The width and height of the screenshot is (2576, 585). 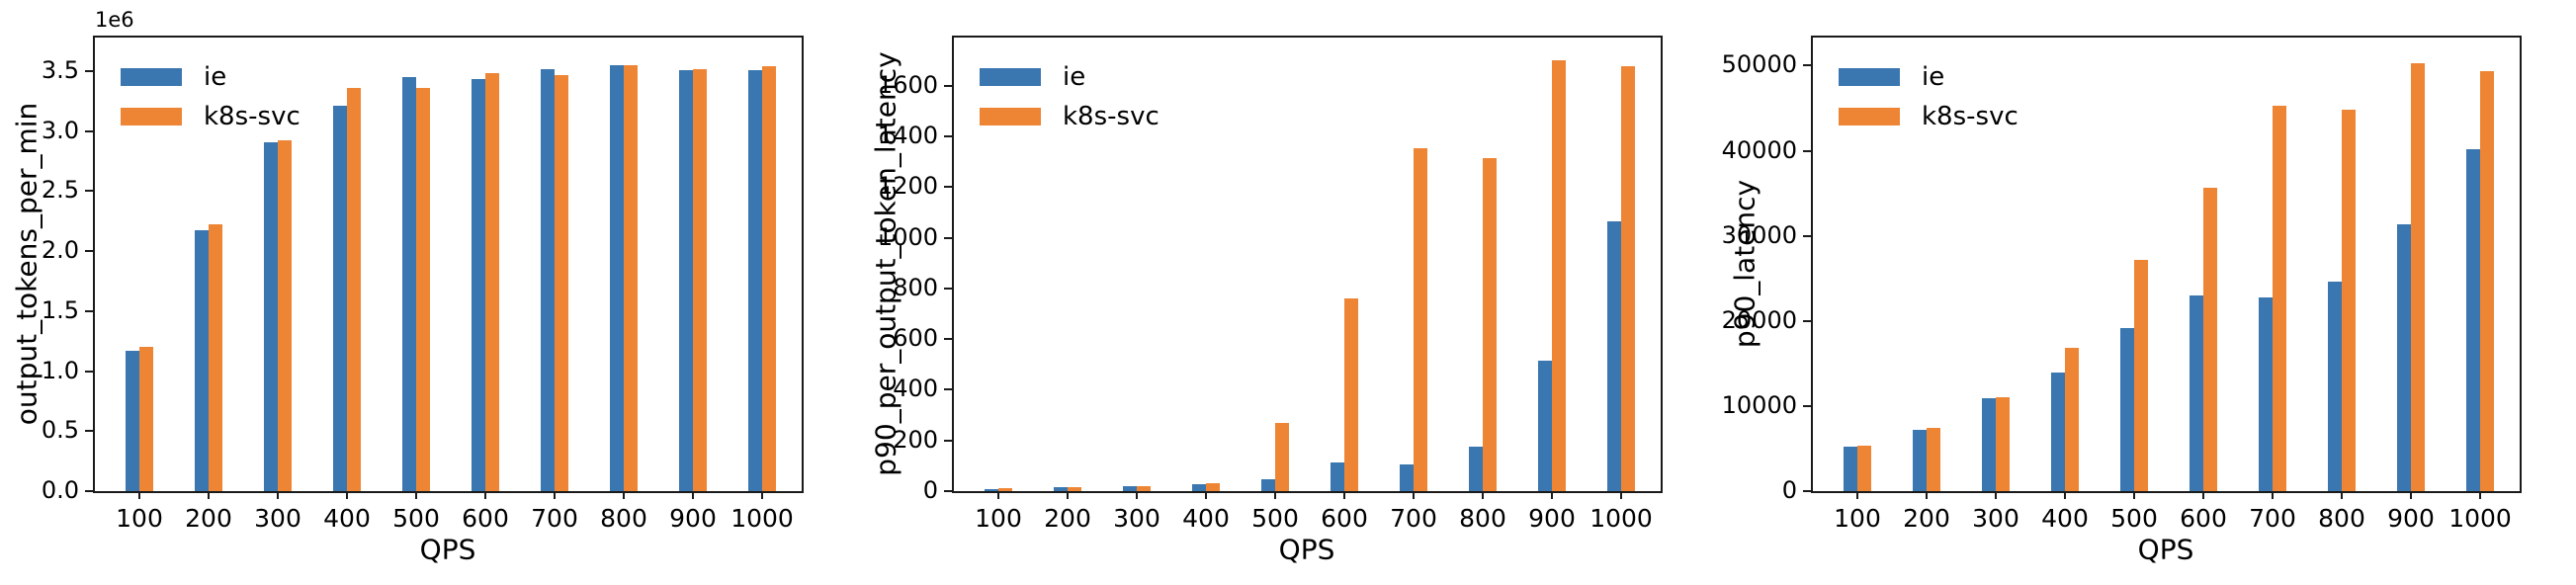 I want to click on y-tick-label: 50000, so click(x=1759, y=64).